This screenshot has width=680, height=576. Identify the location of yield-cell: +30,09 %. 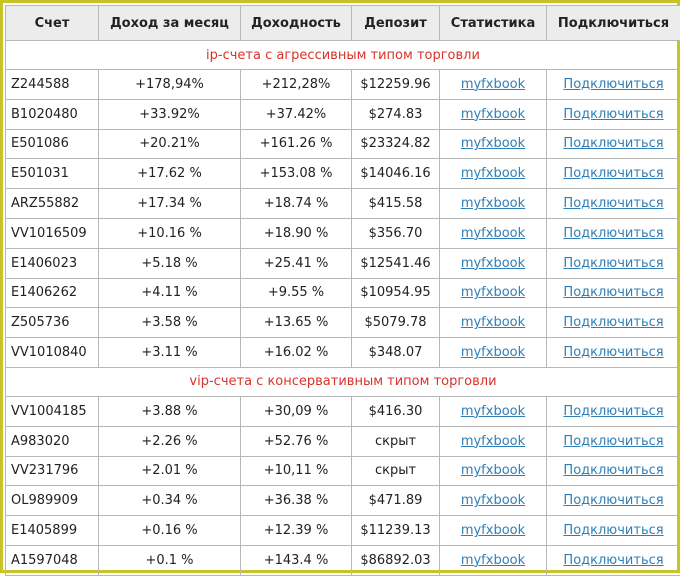
(296, 411).